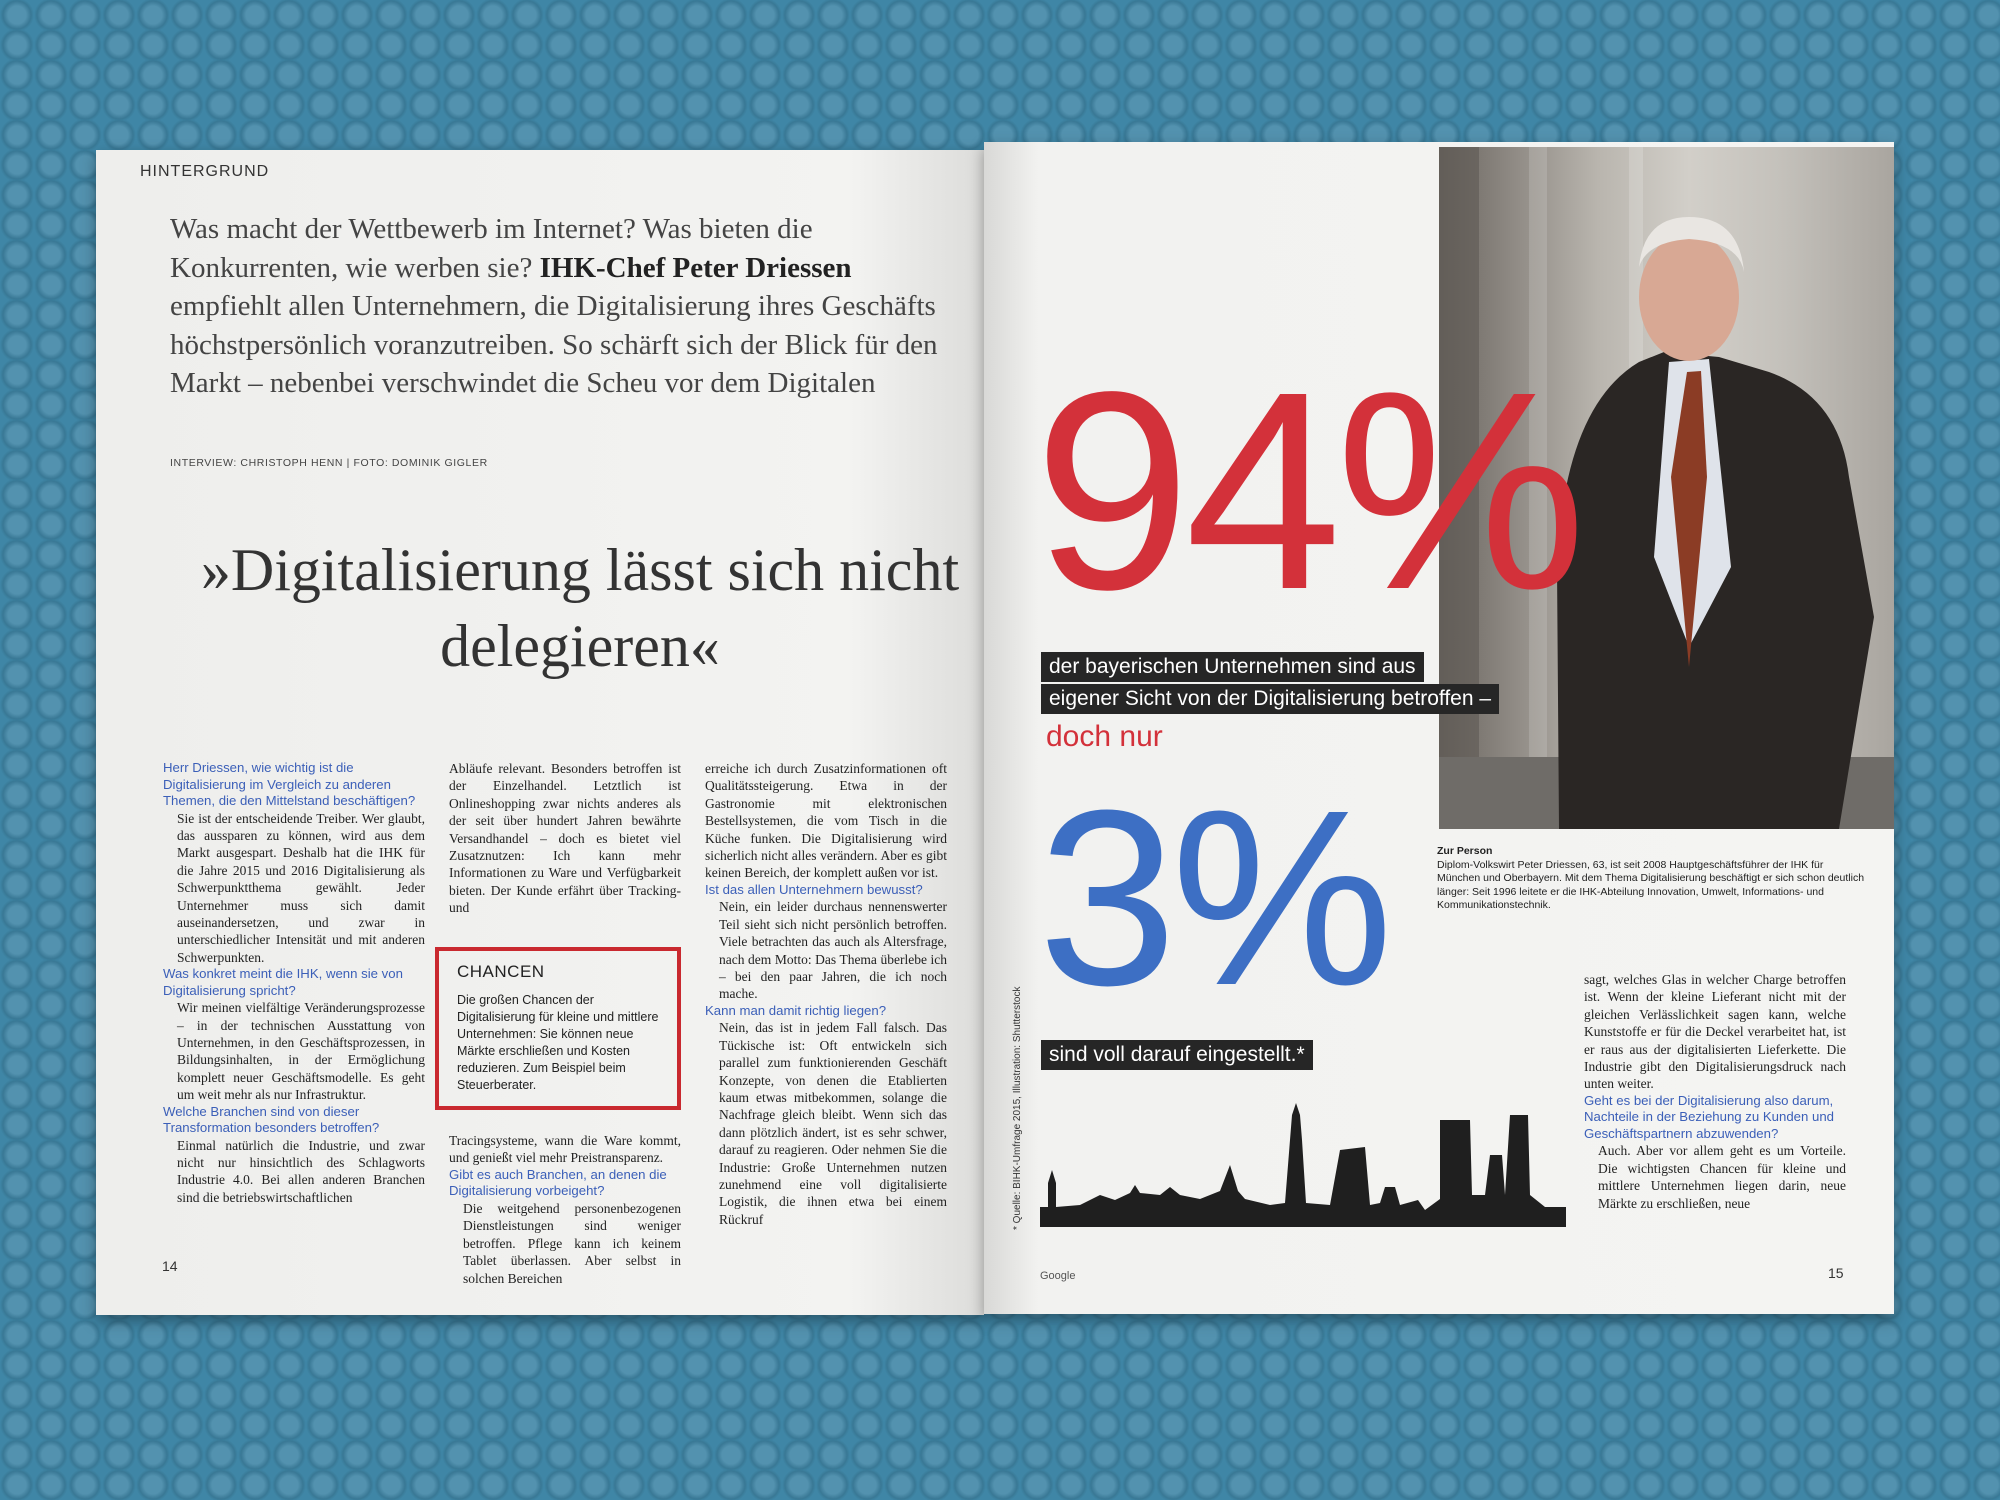 The width and height of the screenshot is (2000, 1500). Describe the element at coordinates (695, 267) in the screenshot. I see `intro-bold: IHK-Chef Peter Driessen` at that location.